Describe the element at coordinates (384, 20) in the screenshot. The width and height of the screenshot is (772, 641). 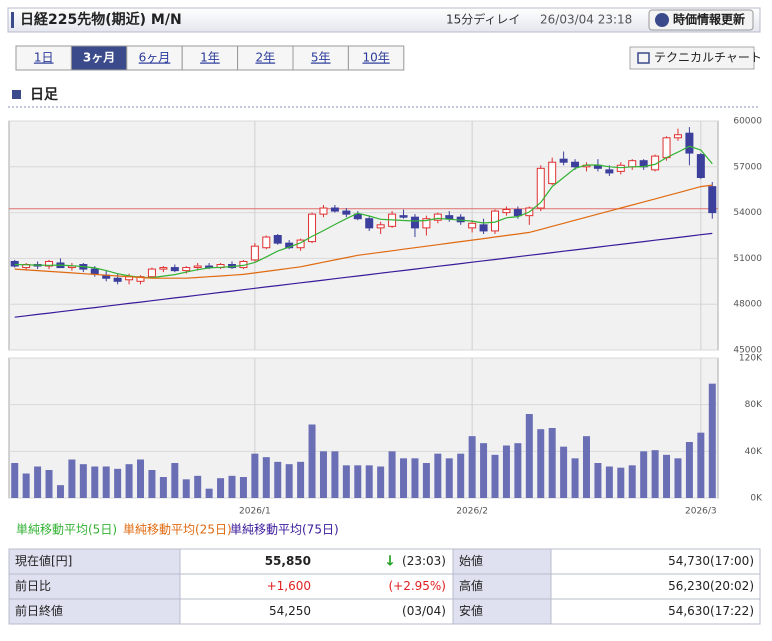
I see `header-bar` at that location.